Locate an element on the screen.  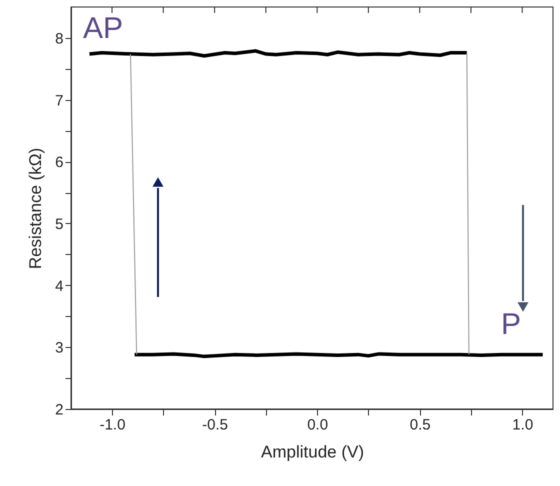
y-tick-label: 7 is located at coordinates (59, 101).